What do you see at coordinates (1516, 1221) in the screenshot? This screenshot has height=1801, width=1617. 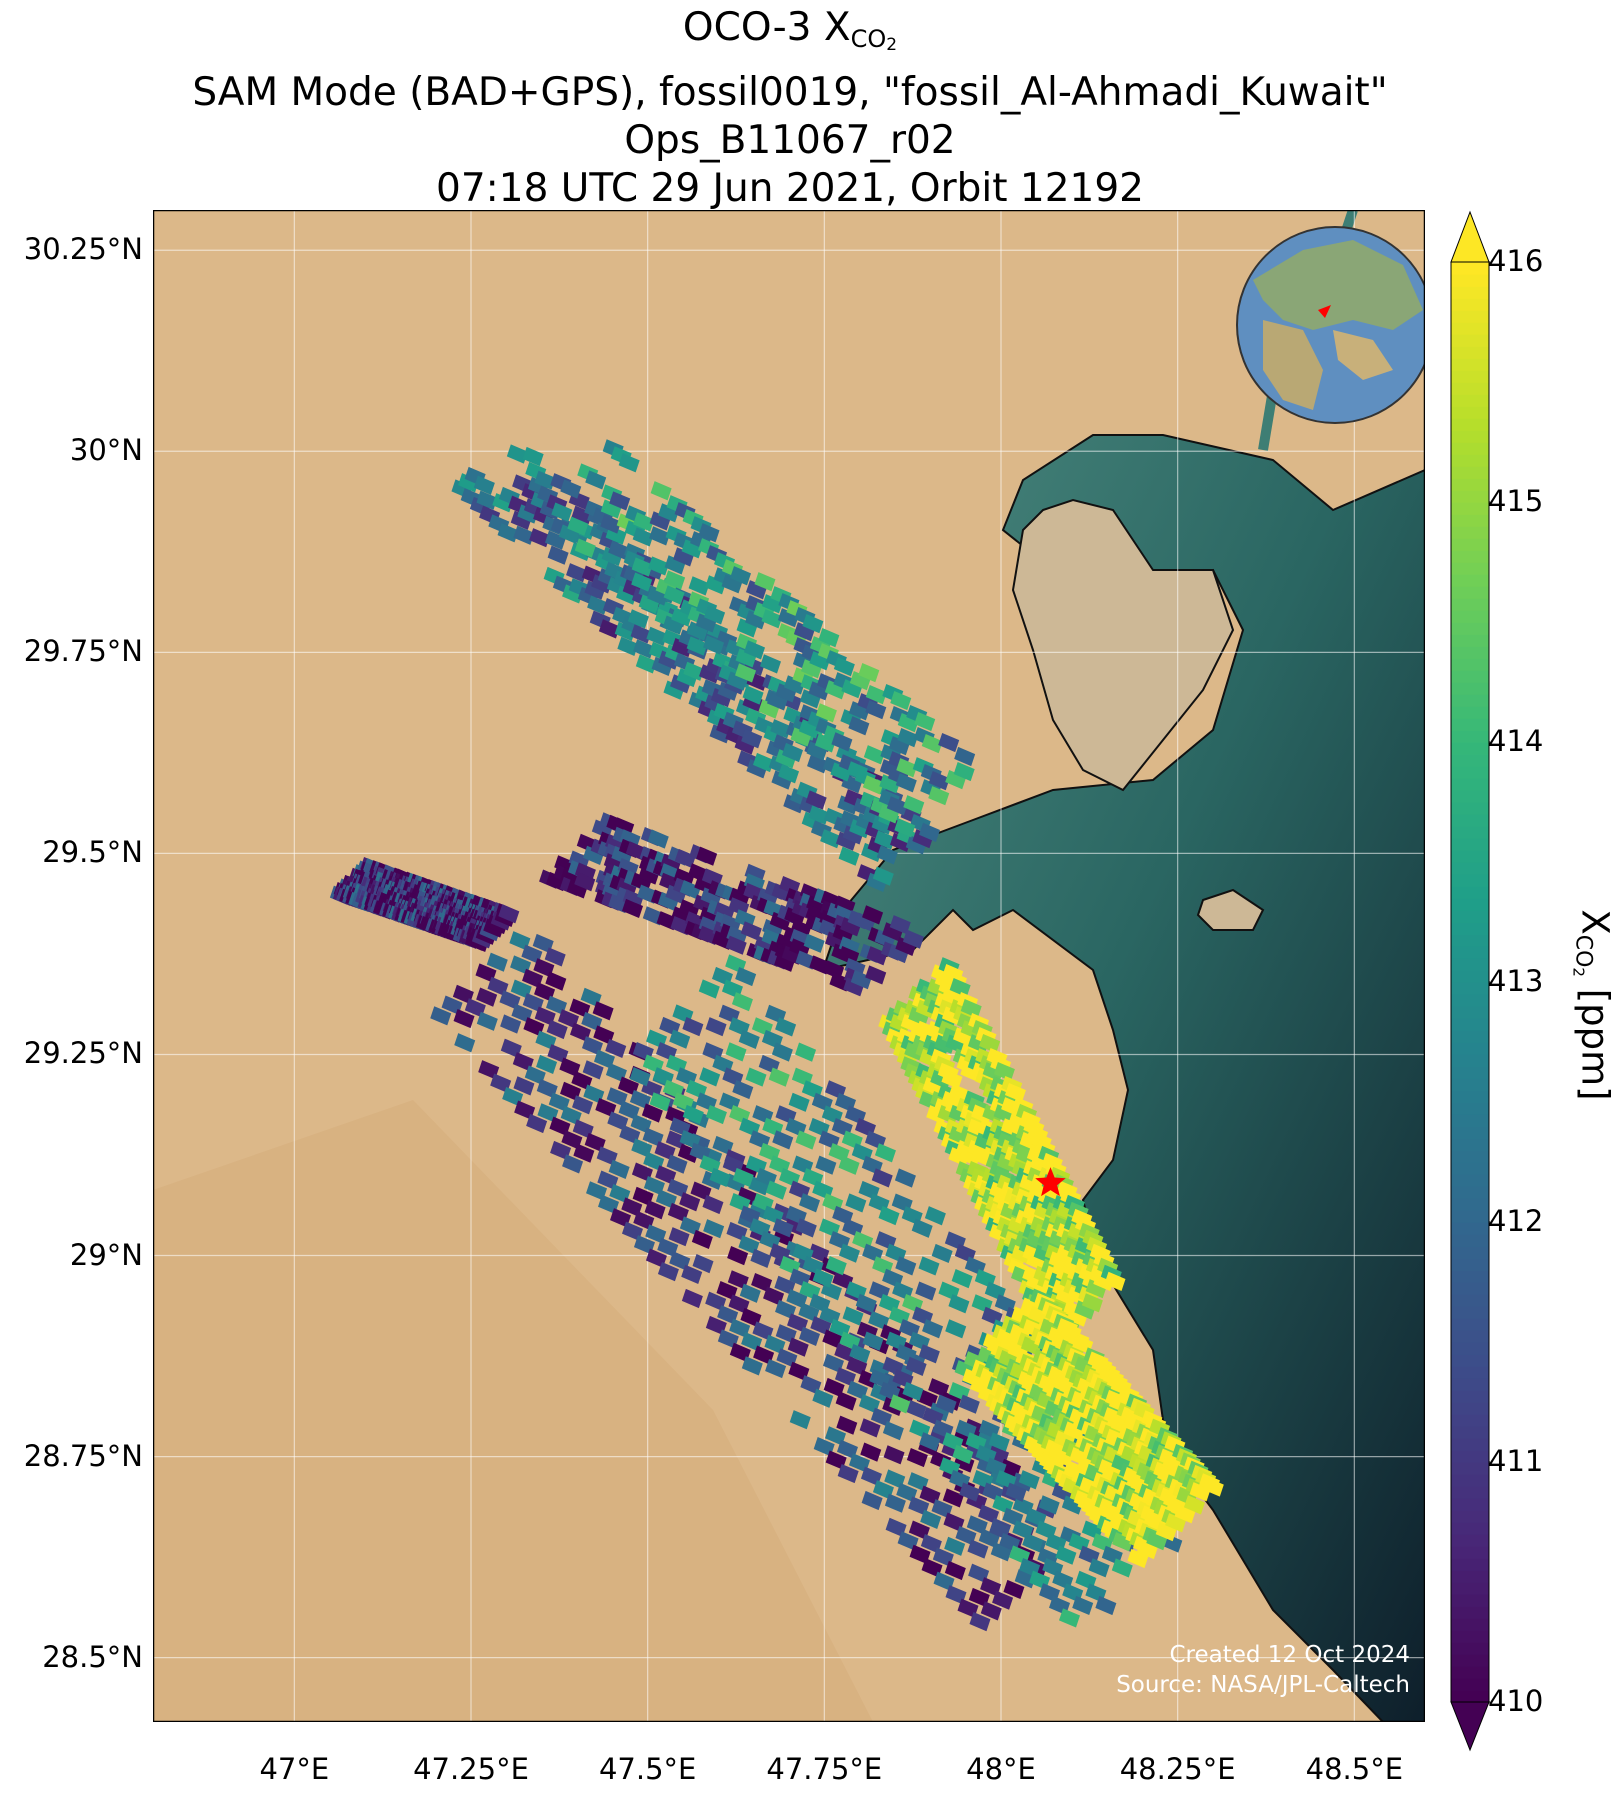 I see `colorbar-tick-label: 412` at bounding box center [1516, 1221].